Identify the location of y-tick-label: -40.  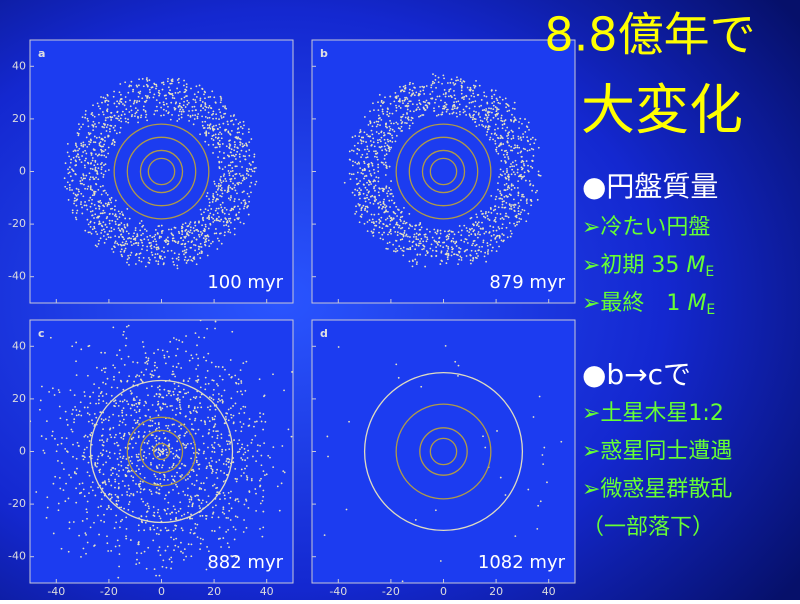
(17, 556).